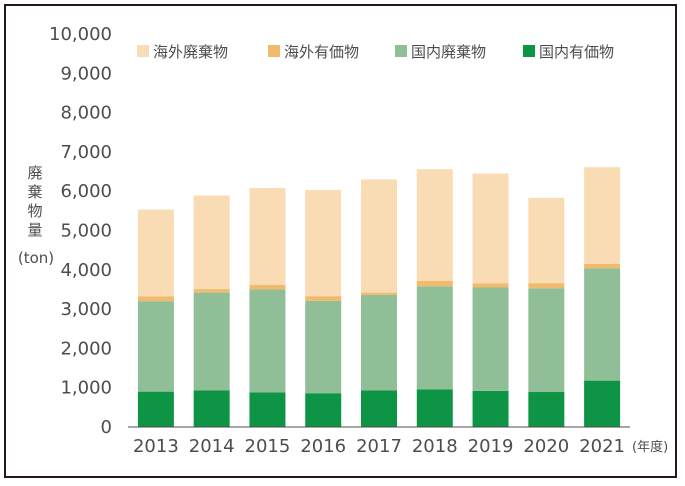 The width and height of the screenshot is (685, 486). I want to click on x-axis: 2013 2014 2015 2016 2017 2018 2019 2020 2021 (年度), so click(398, 441).